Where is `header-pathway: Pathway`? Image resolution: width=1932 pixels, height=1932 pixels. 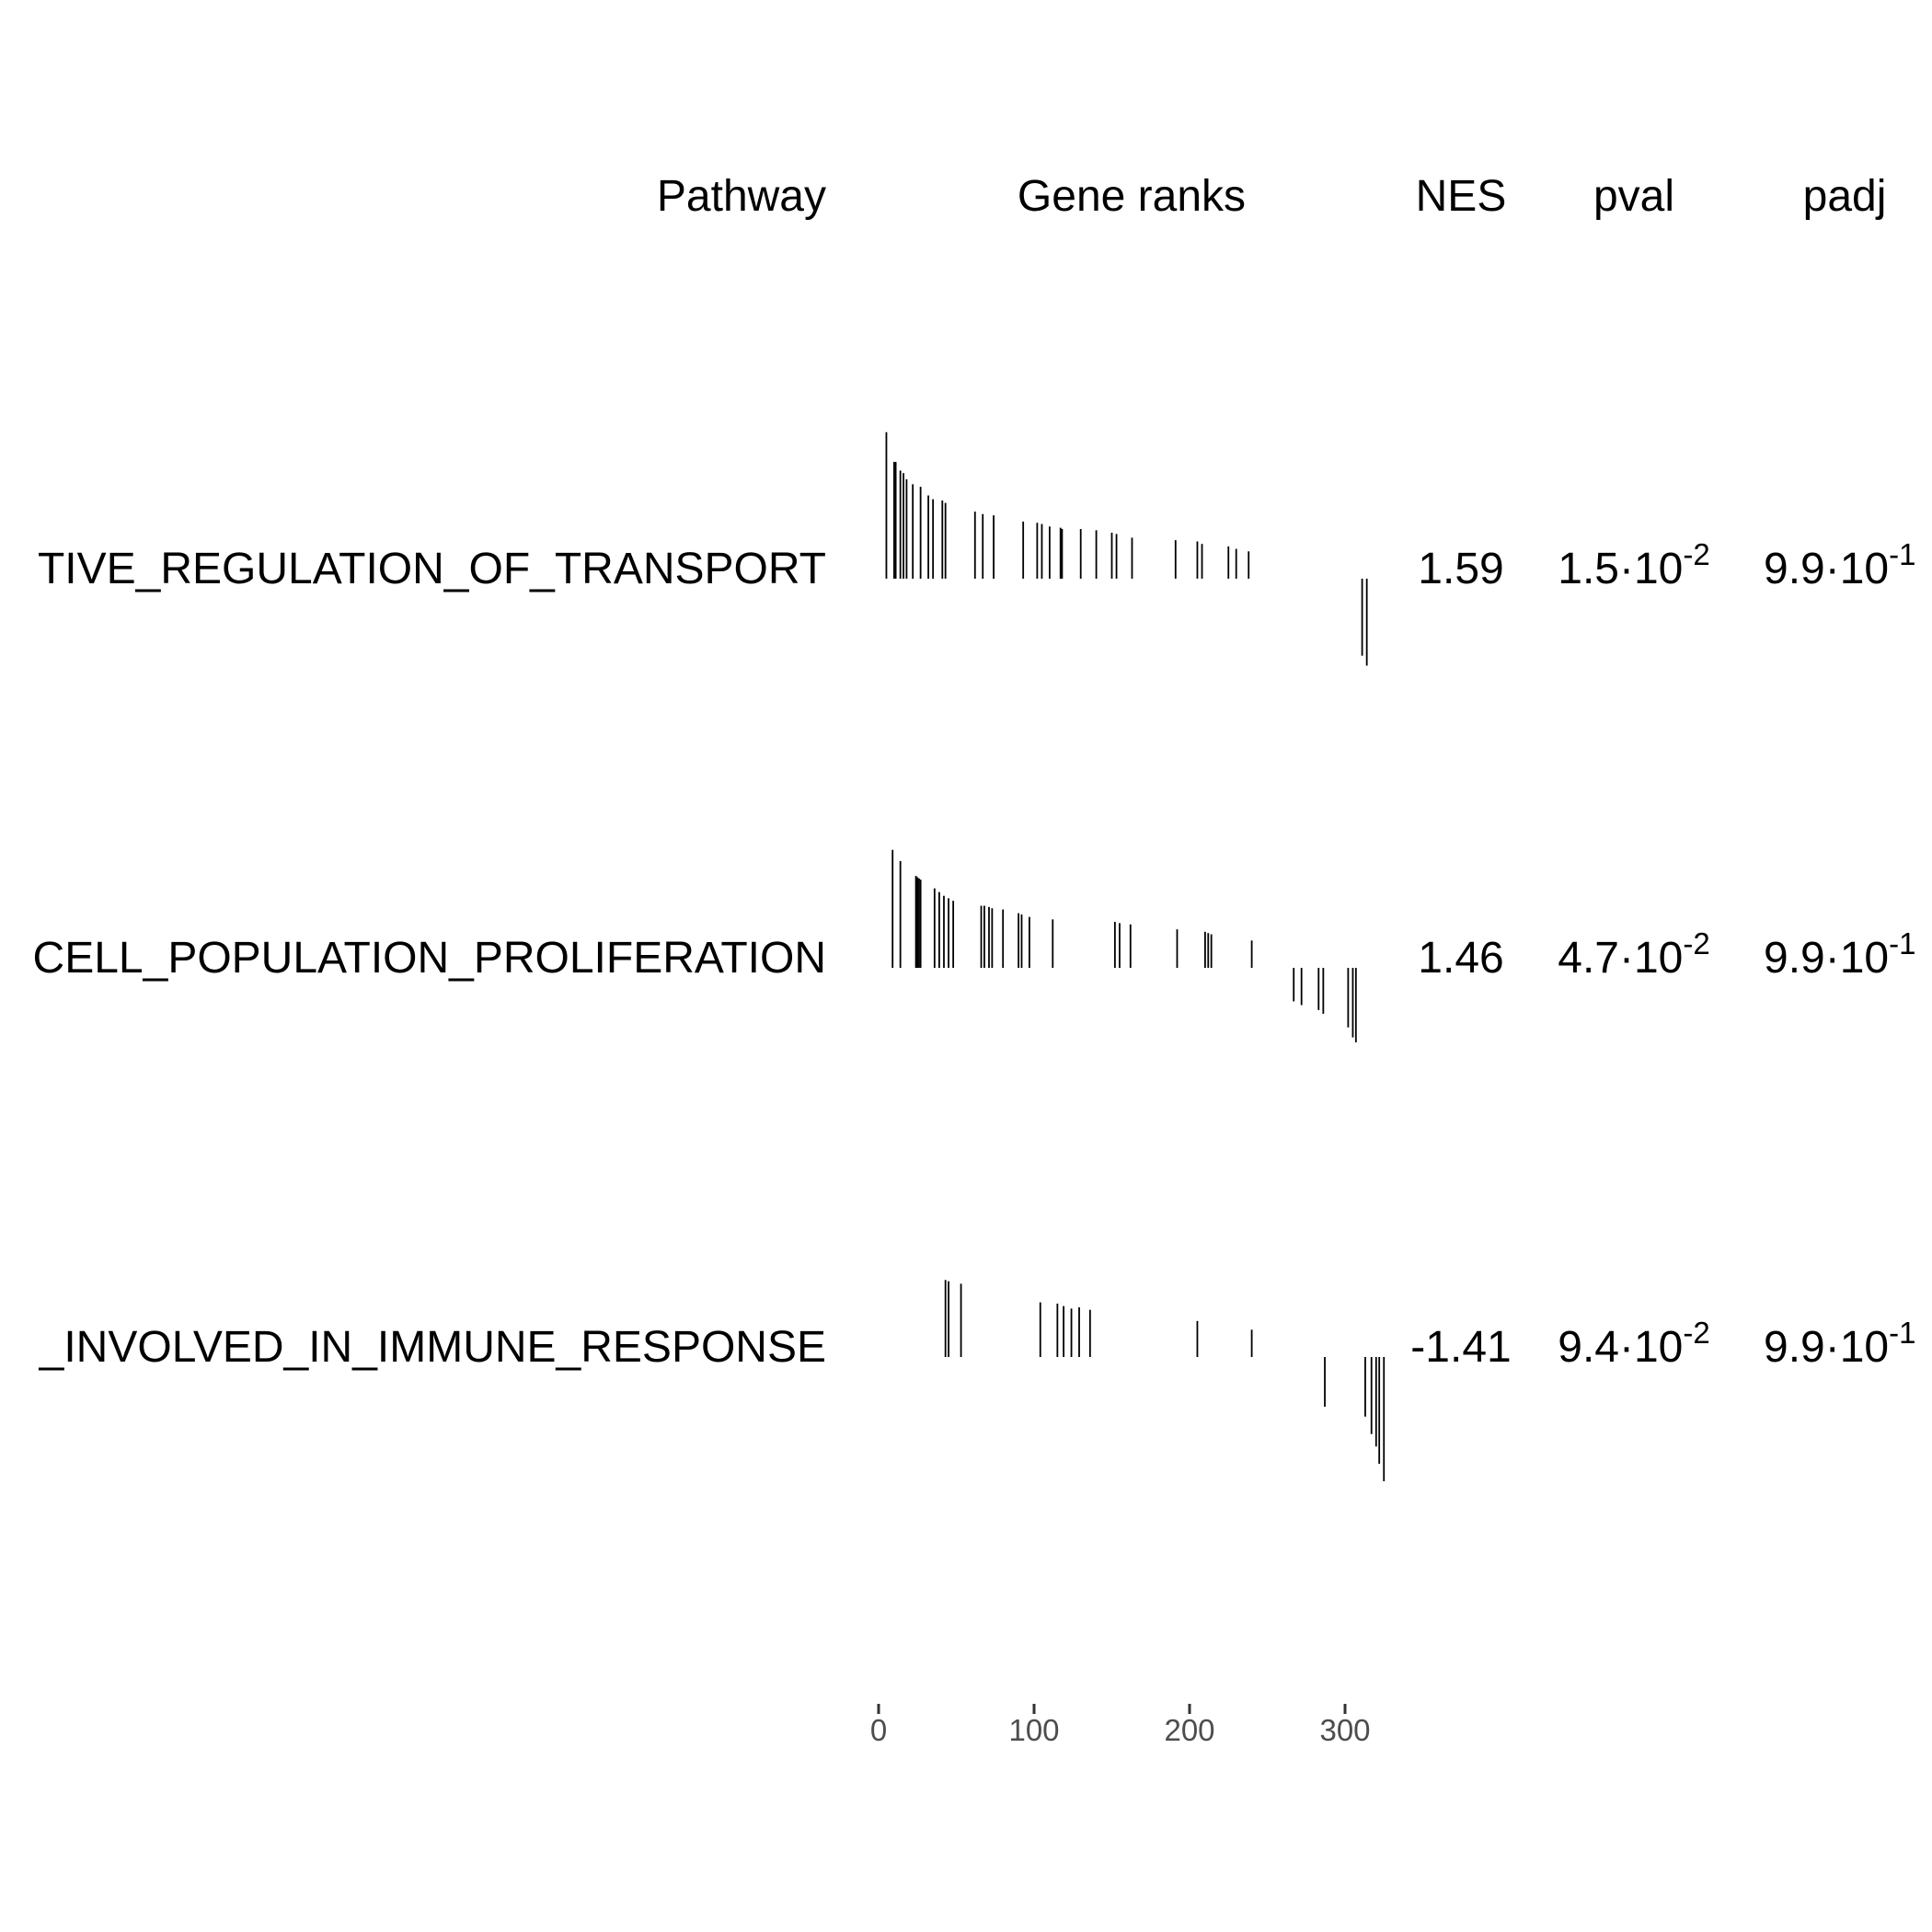 header-pathway: Pathway is located at coordinates (741, 196).